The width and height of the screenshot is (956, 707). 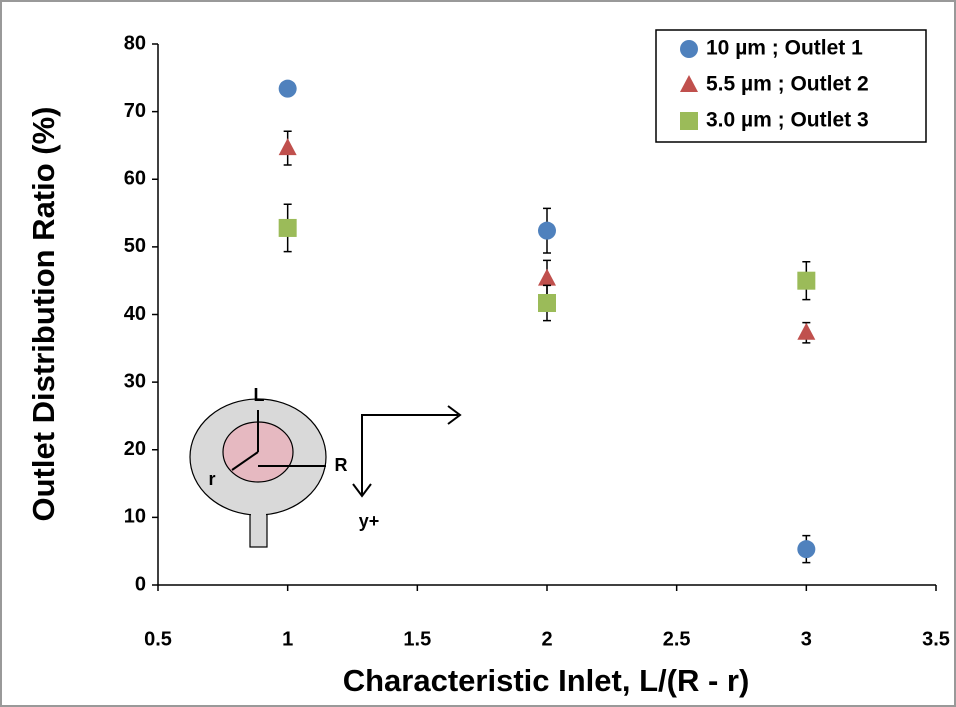 I want to click on inset-arrows, so click(x=407, y=451).